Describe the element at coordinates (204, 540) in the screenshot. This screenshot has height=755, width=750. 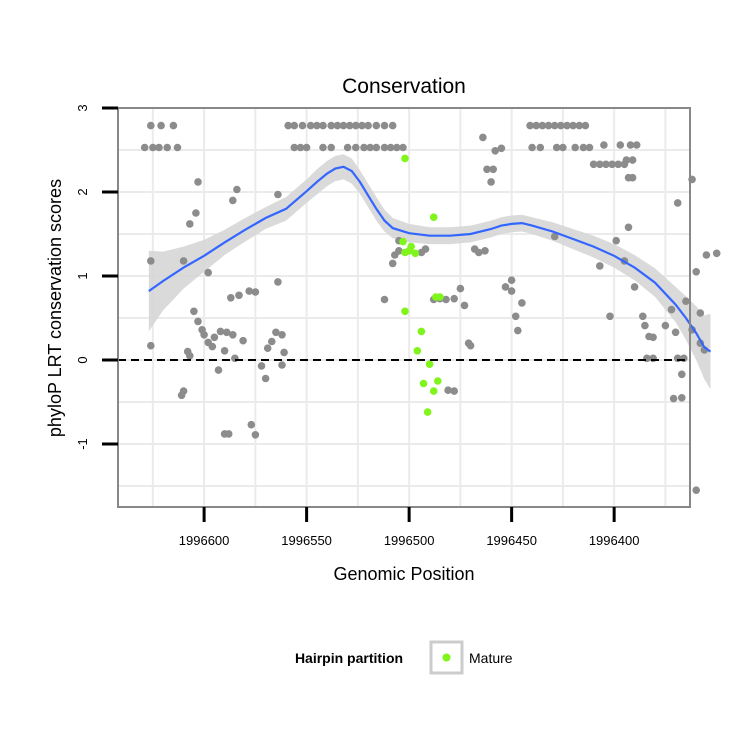
I see `x-tick-label: 1996600` at that location.